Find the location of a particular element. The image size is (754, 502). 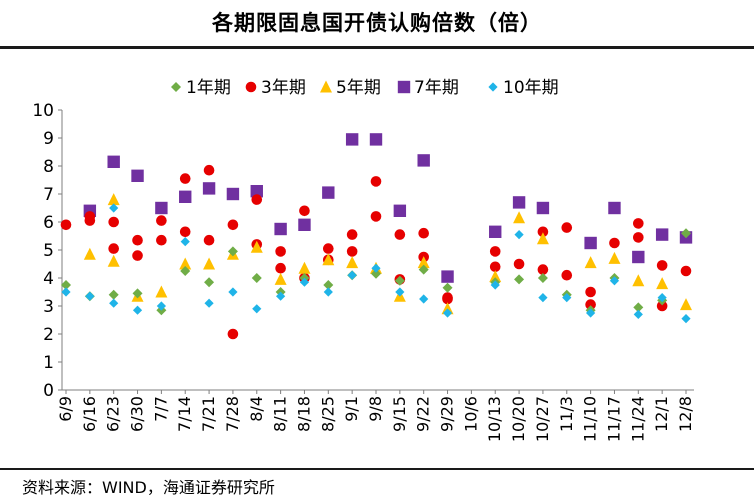

legend-item-5y: 5年期 is located at coordinates (350, 88).